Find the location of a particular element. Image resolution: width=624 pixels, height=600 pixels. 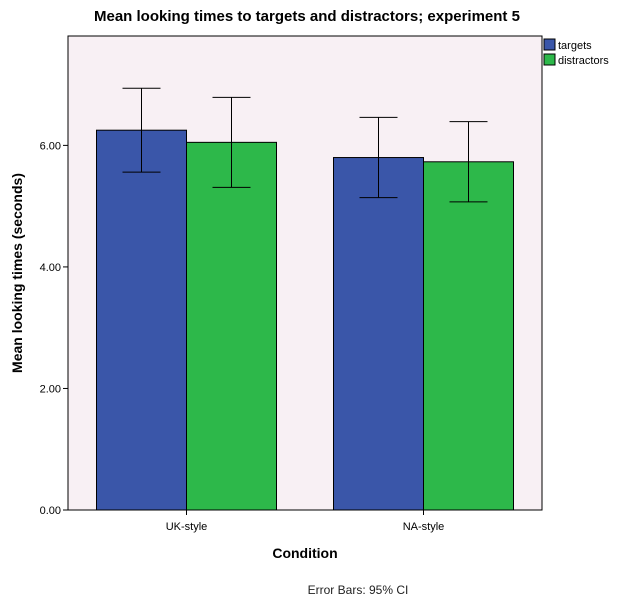

legend-label-targets: targets is located at coordinates (575, 46).